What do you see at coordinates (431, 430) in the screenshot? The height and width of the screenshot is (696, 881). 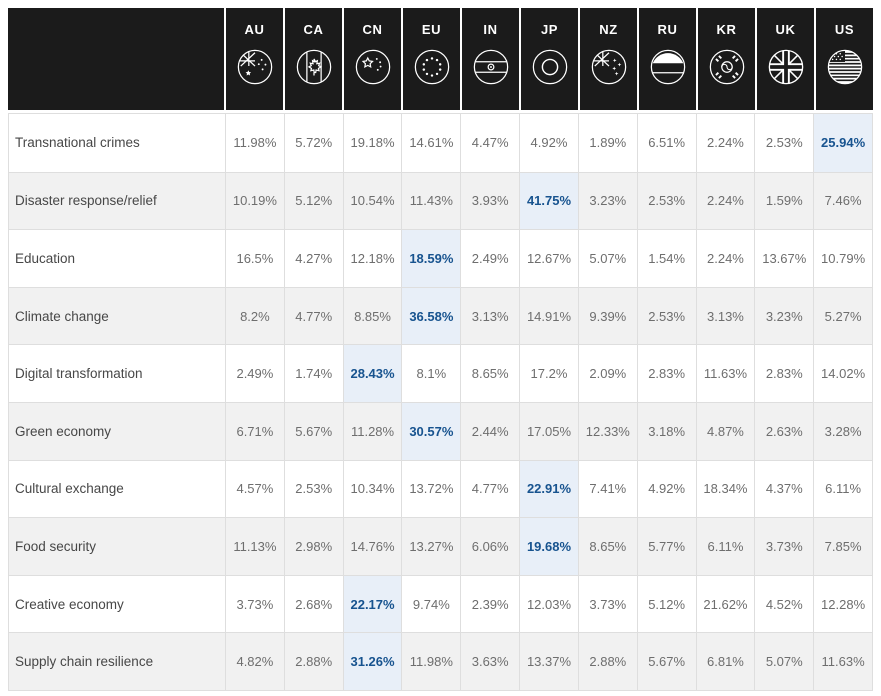 I see `value-cell-highlighted: 30.57%` at bounding box center [431, 430].